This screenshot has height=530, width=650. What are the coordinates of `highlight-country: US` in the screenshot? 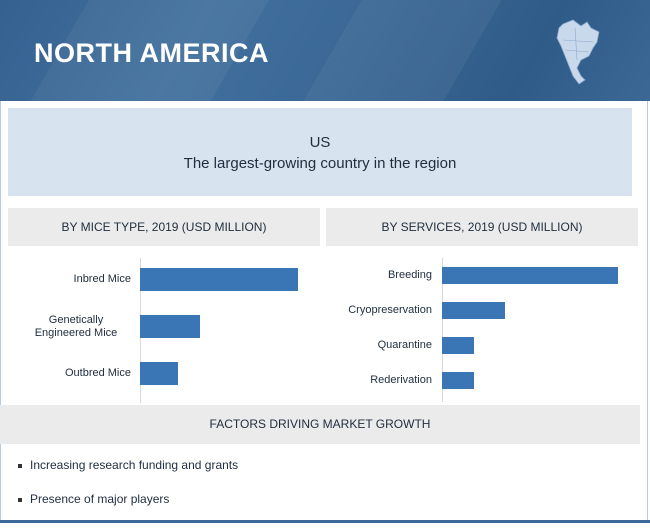 It's located at (320, 142).